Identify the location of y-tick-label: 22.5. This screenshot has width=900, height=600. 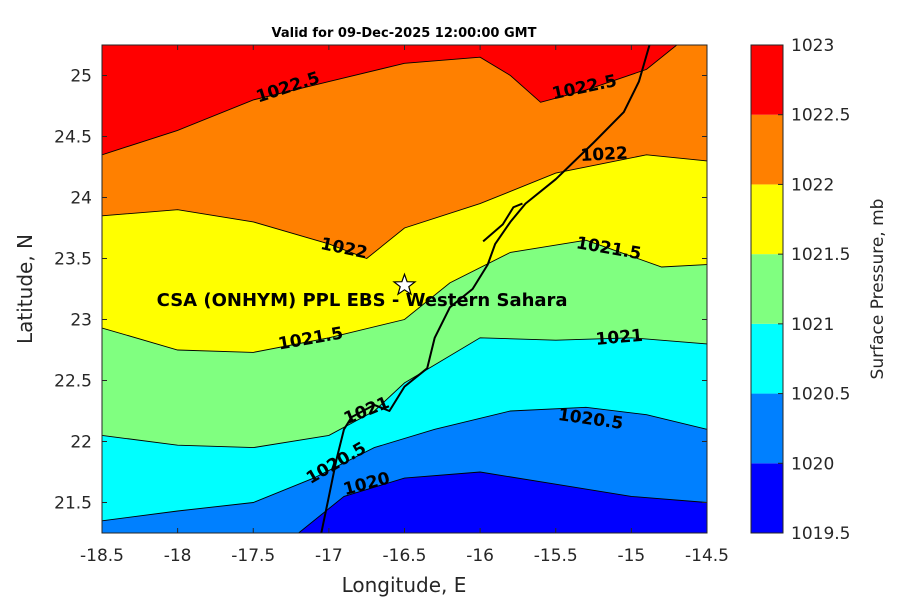
(73, 382).